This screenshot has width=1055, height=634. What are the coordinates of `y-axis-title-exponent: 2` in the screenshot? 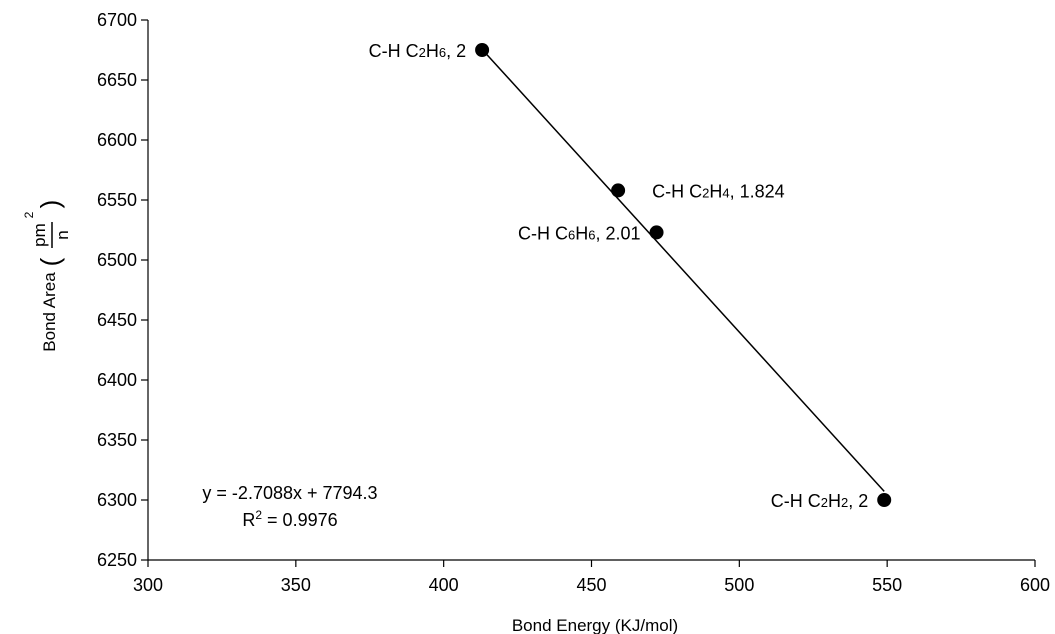 It's located at (29, 214).